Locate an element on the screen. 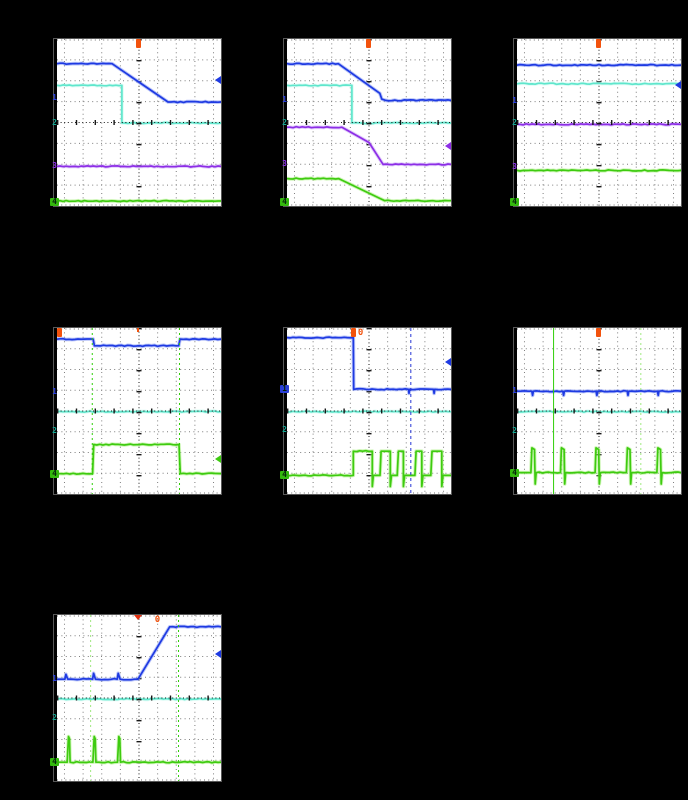 This screenshot has height=800, width=688. scope-plot-7: 1 2 4 0 is located at coordinates (136, 698).